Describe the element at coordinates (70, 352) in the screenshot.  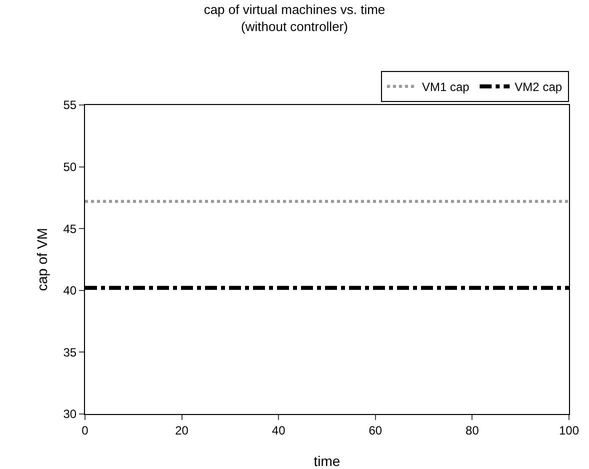
I see `y-tick-label: 35` at that location.